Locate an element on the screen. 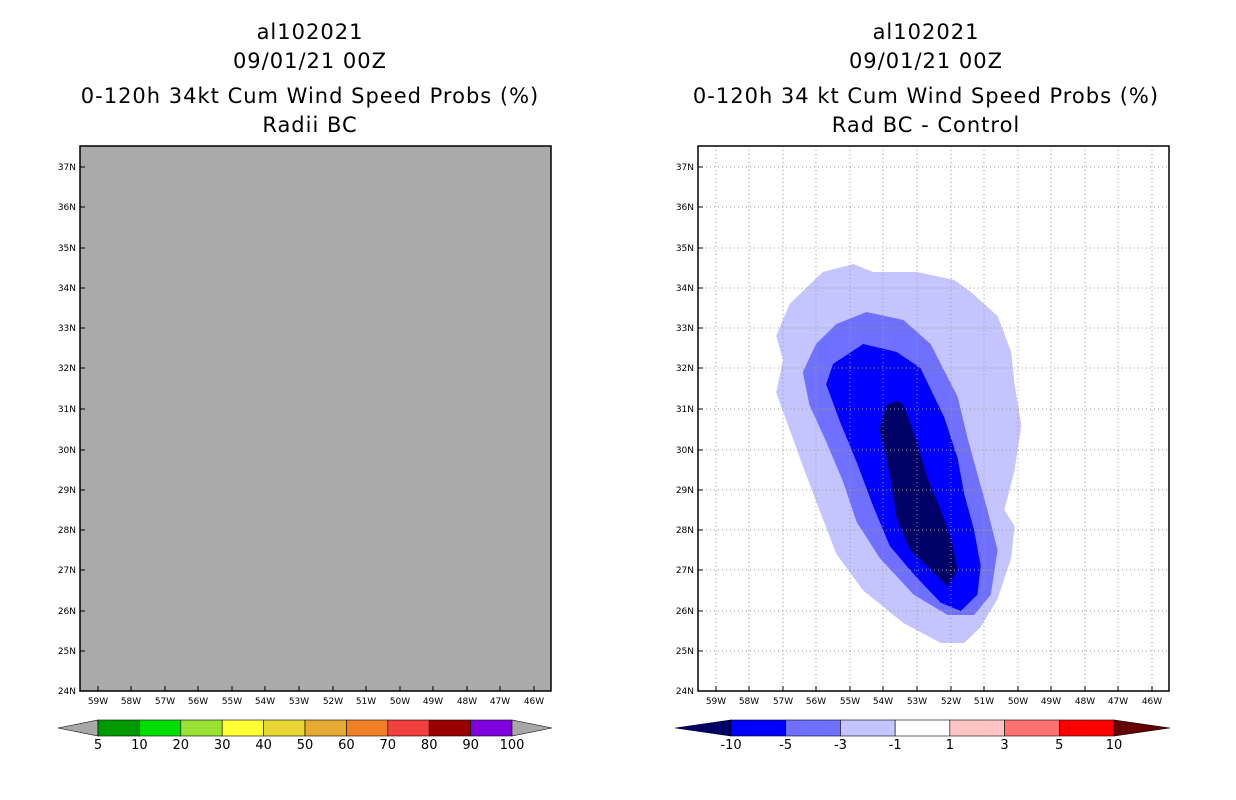 The height and width of the screenshot is (800, 1236). right-y-tick-label: 28N is located at coordinates (685, 531).